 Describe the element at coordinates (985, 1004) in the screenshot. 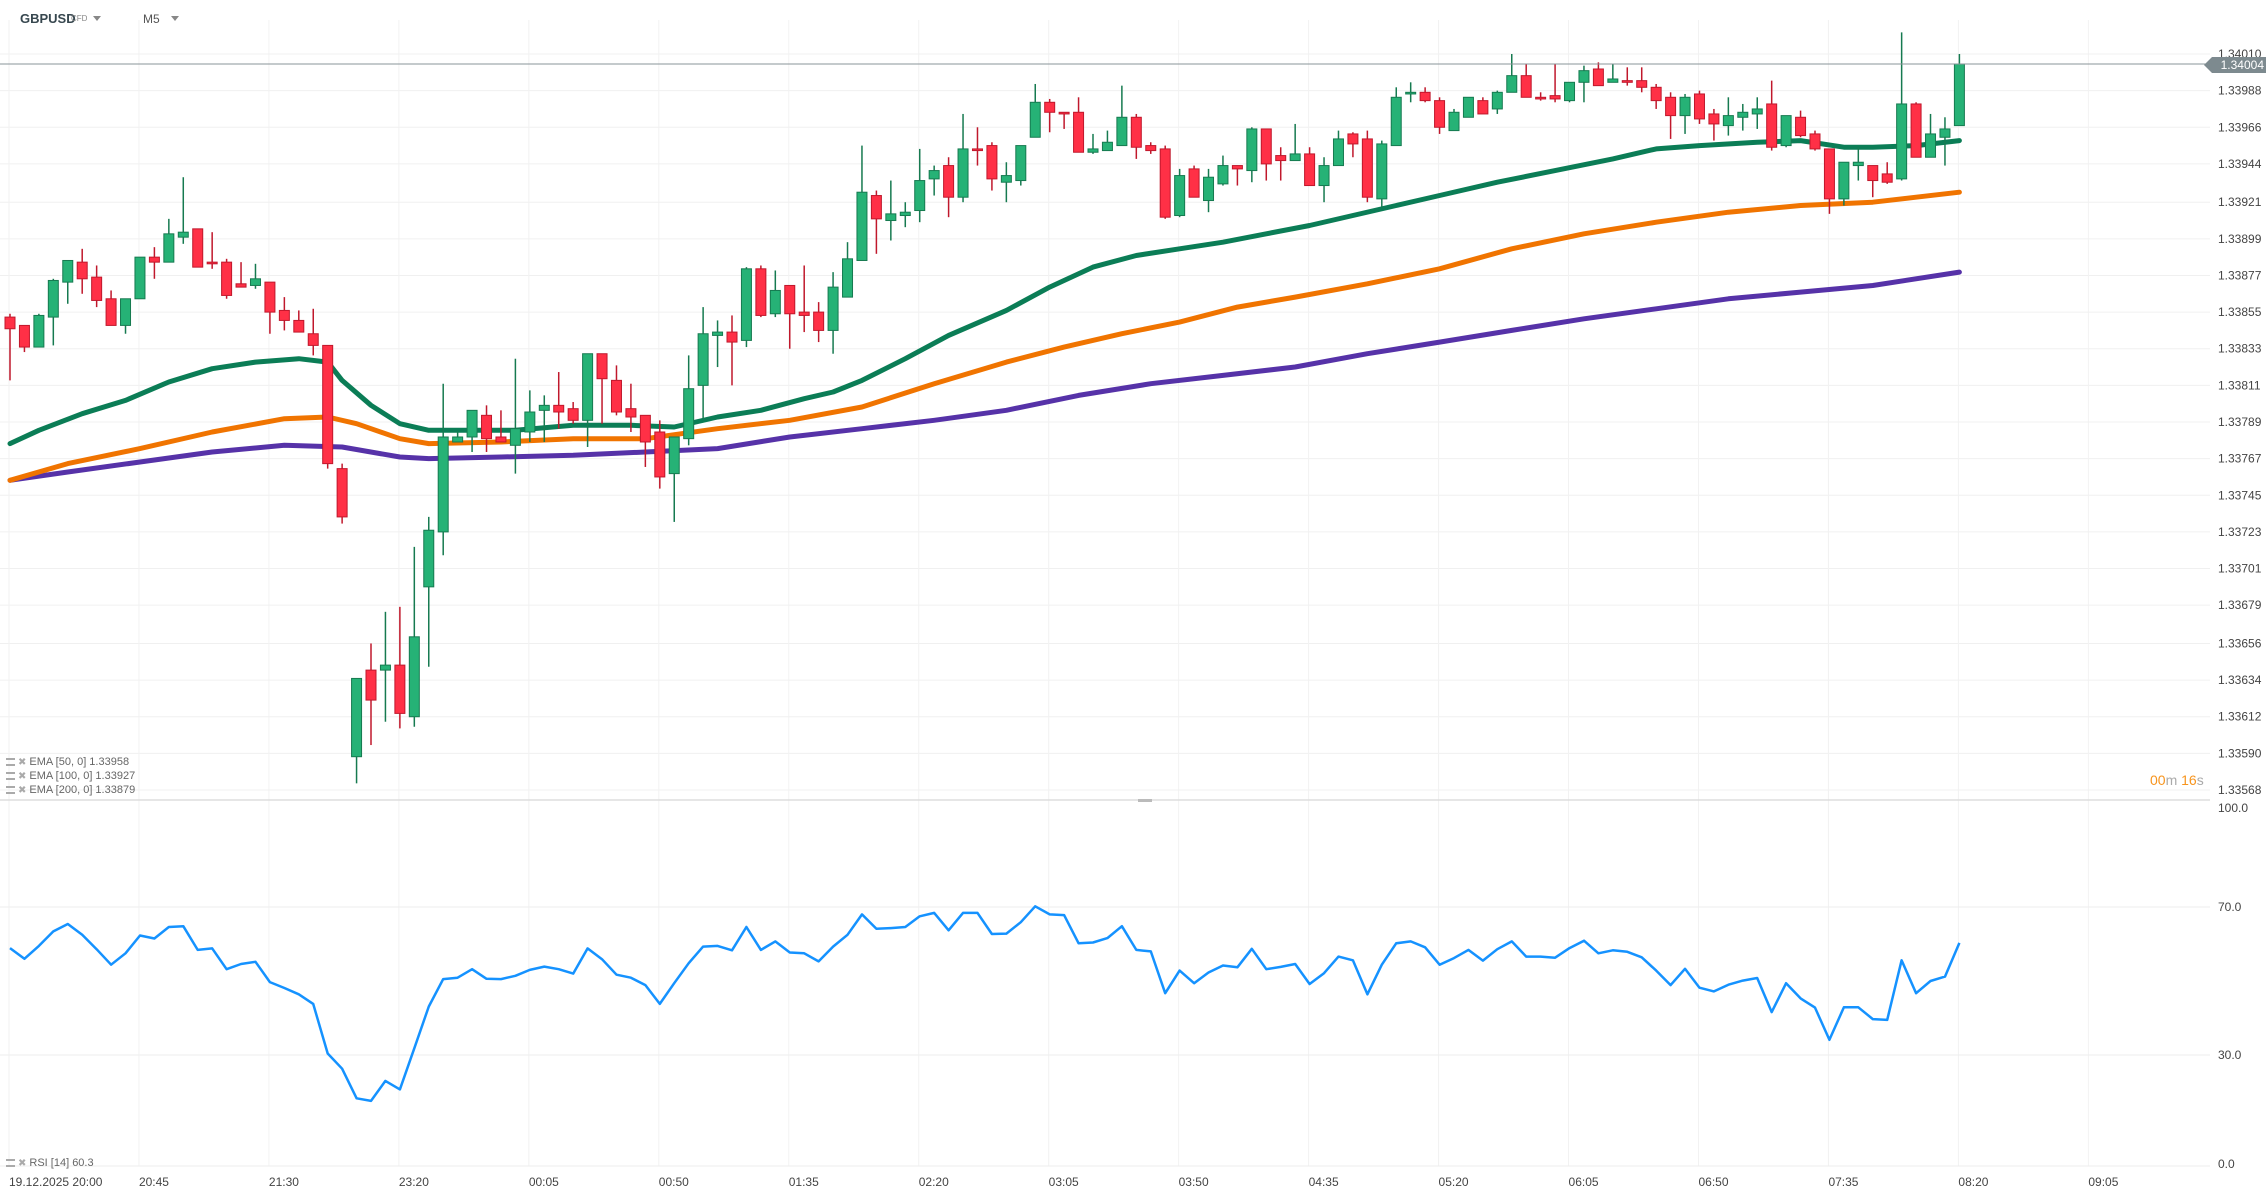

I see `rsi-line` at that location.